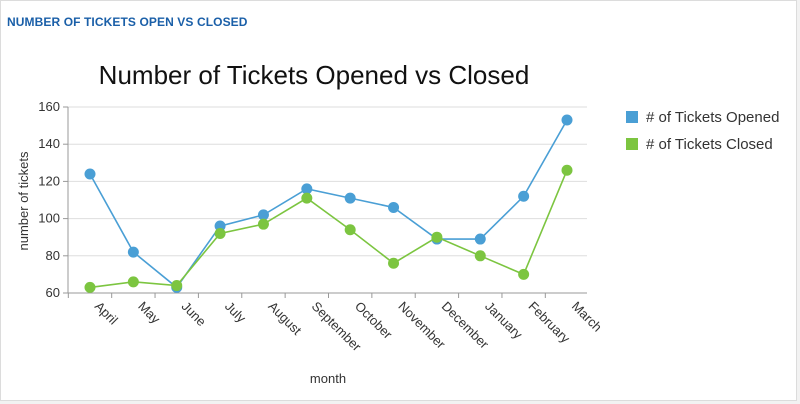  I want to click on legend-item-closed: # of Tickets Closed, so click(699, 144).